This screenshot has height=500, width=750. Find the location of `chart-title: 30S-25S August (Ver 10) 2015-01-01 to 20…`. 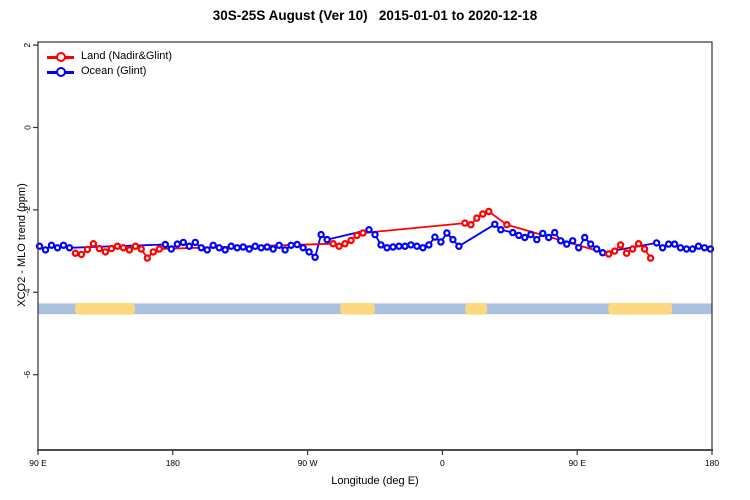

chart-title: 30S-25S August (Ver 10) 2015-01-01 to 20… is located at coordinates (375, 15).